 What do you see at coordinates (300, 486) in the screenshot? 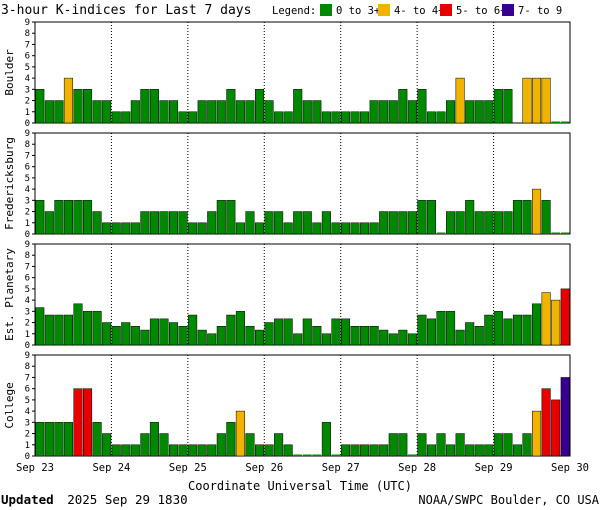
I see `x-axis-label: Coordinate Universal Time (UTC)` at bounding box center [300, 486].